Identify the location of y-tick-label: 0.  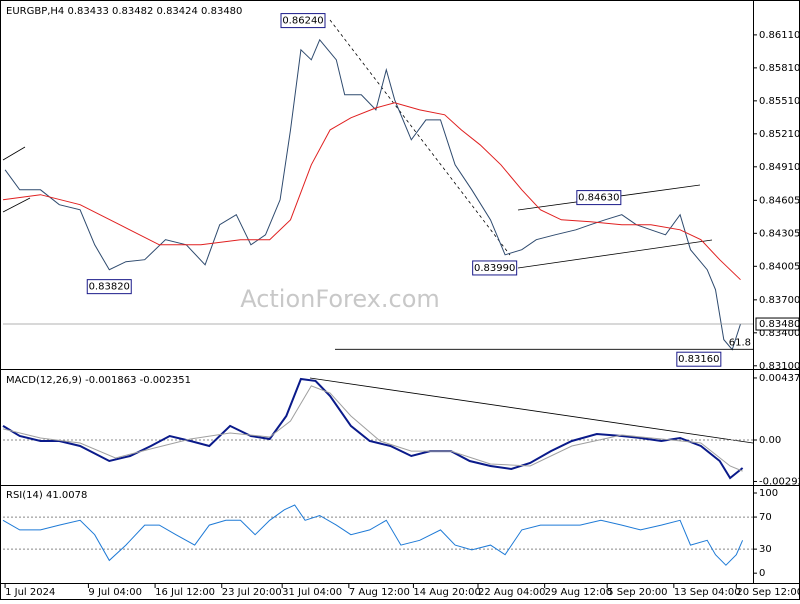
(762, 573).